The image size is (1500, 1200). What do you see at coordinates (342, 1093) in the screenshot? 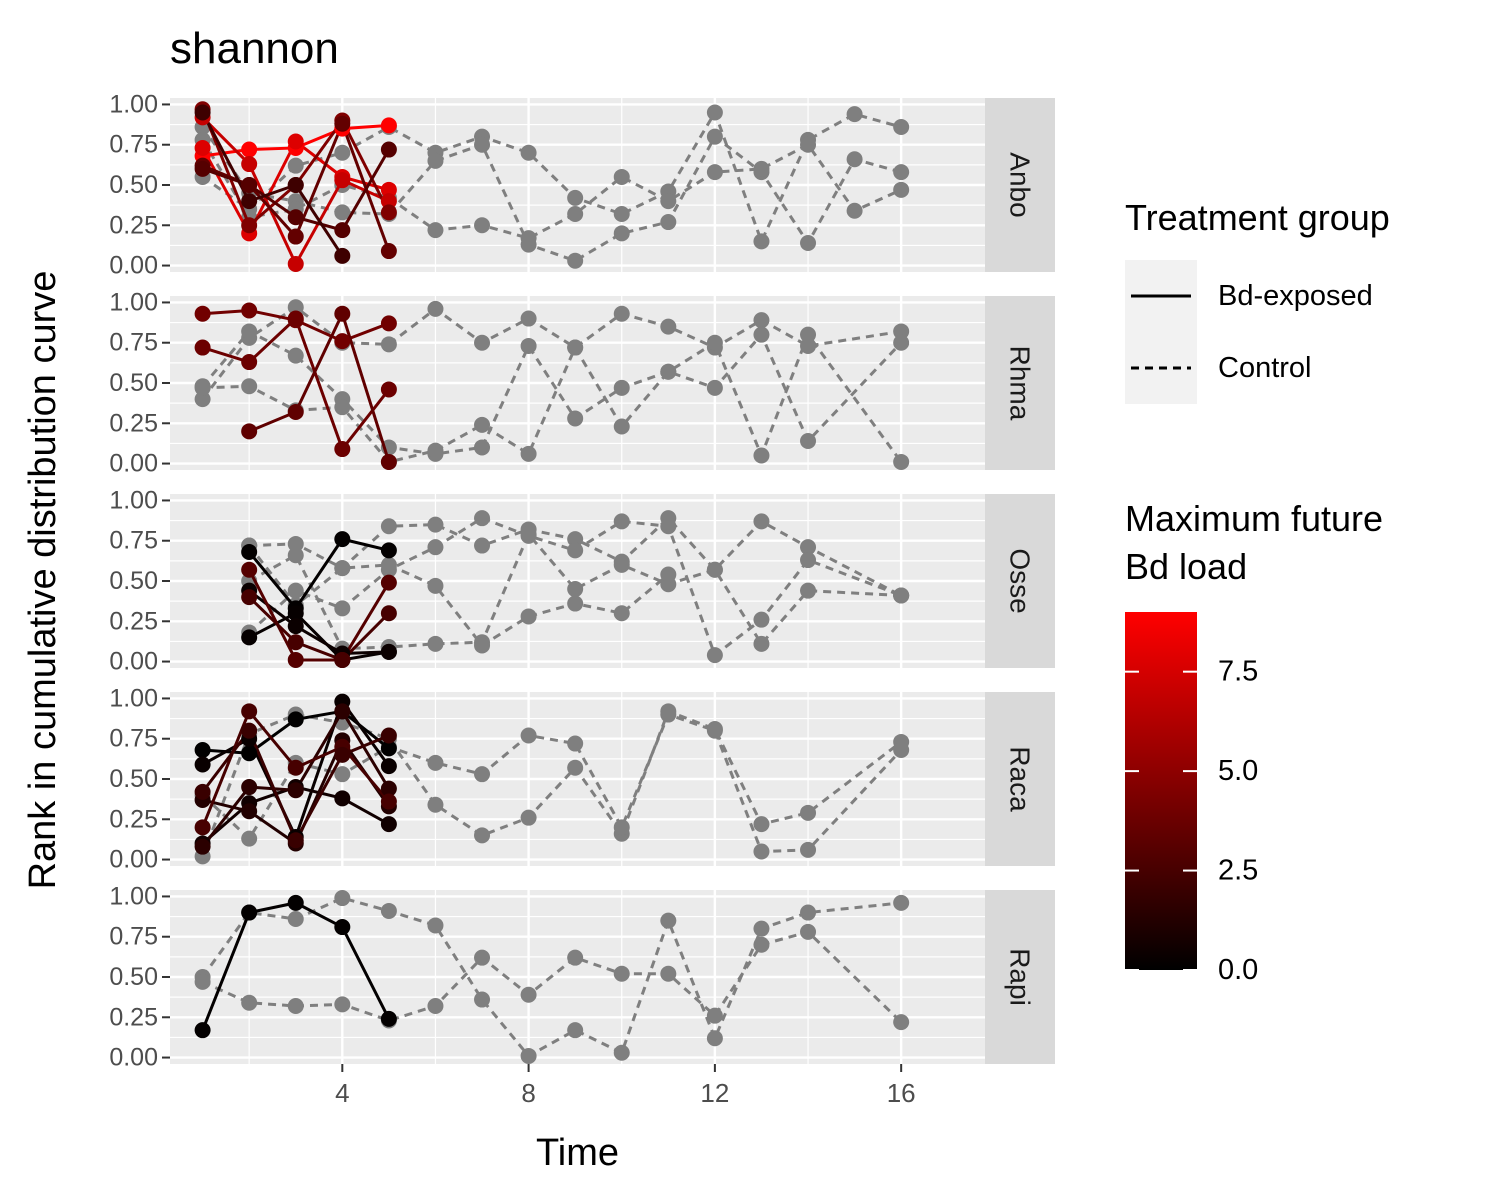
I see `x-tick-label: 4` at bounding box center [342, 1093].